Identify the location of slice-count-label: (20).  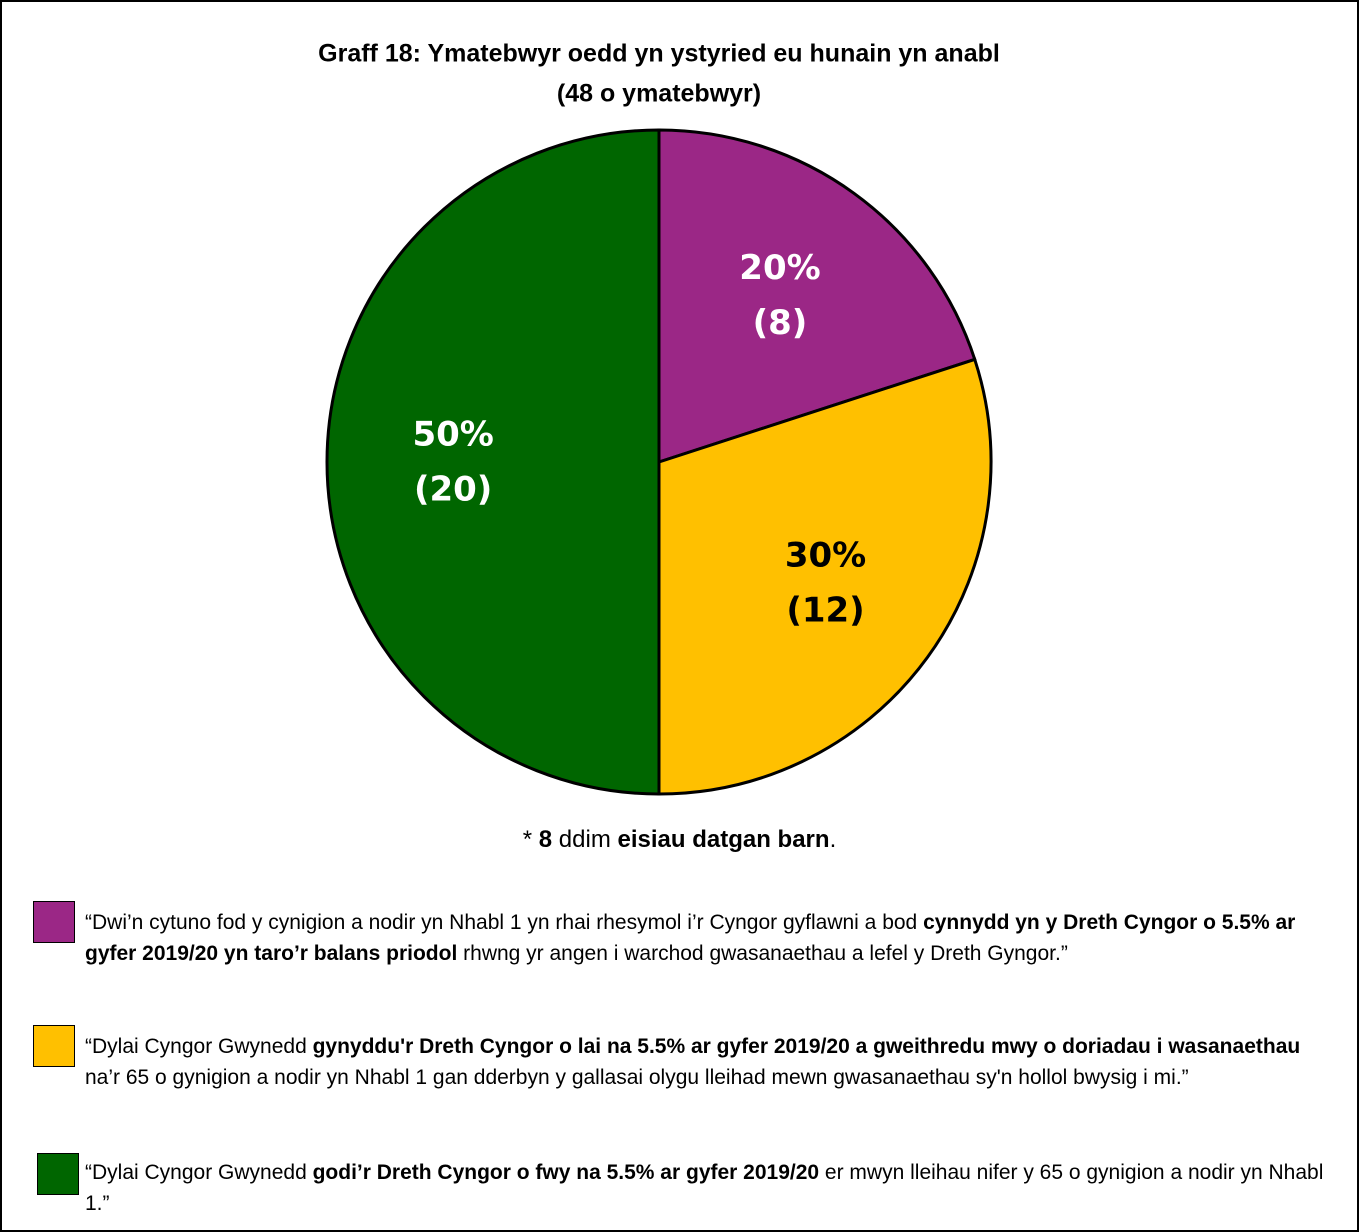
(453, 490).